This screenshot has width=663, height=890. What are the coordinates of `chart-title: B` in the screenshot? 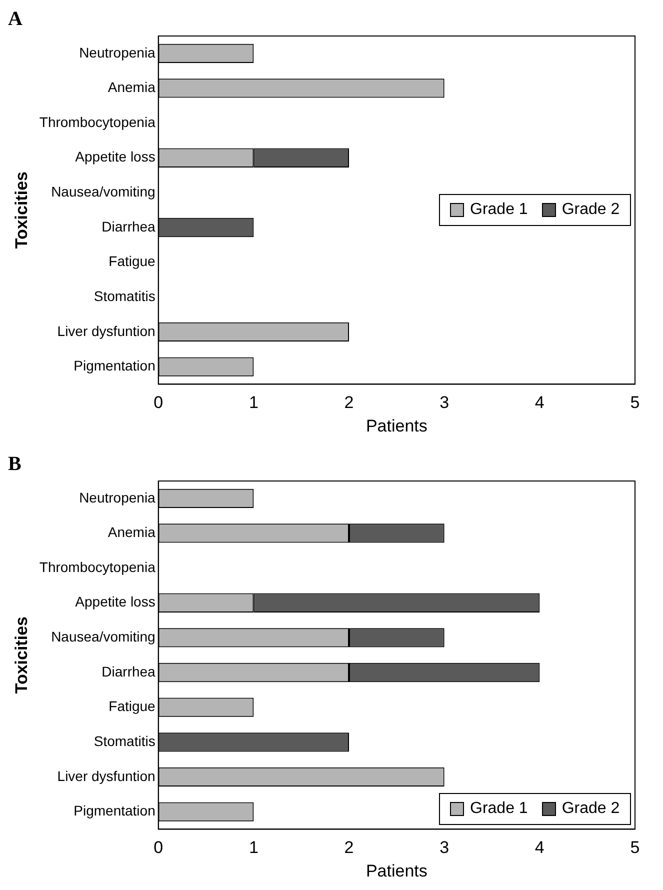 It's located at (15, 464).